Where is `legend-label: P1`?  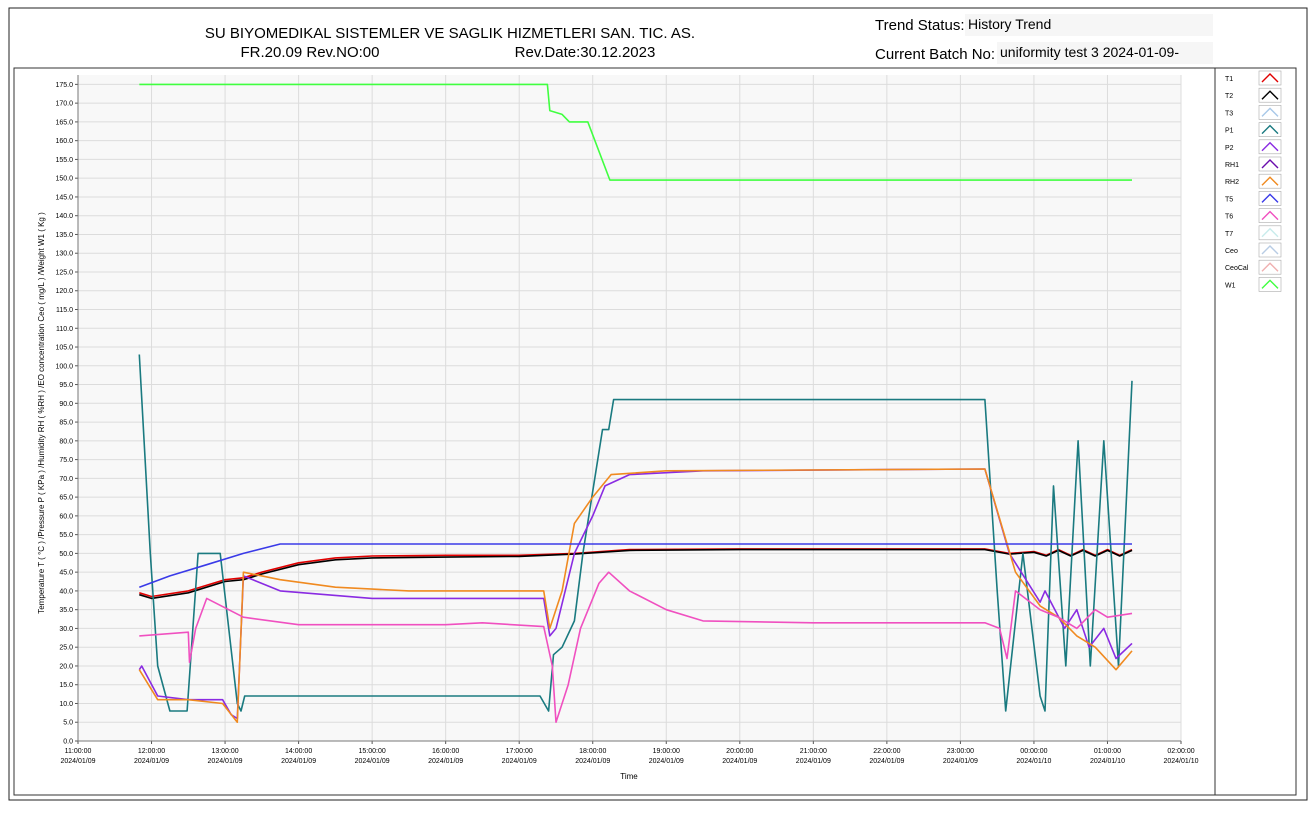
legend-label: P1 is located at coordinates (1229, 131).